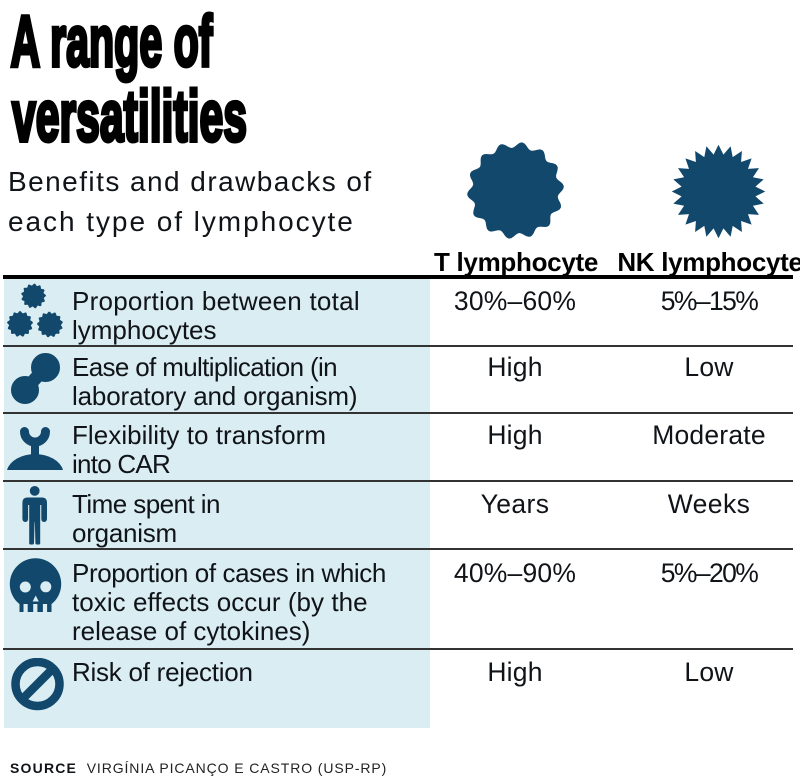 Image resolution: width=800 pixels, height=782 pixels. What do you see at coordinates (112, 42) in the screenshot?
I see `svg-text: A range of` at bounding box center [112, 42].